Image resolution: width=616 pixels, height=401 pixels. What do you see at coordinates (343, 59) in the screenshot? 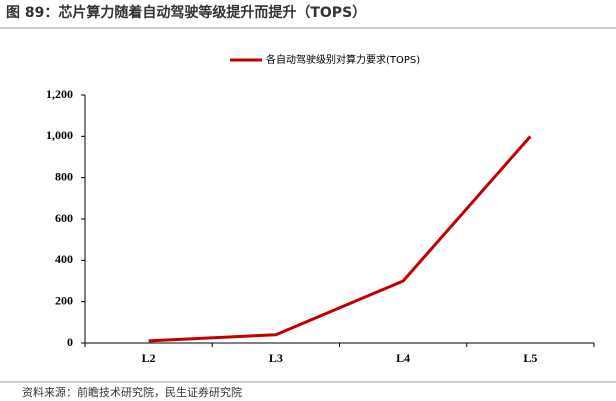
I see `legend-label: 各自动驾驶级别对算力要求(TOPS)` at bounding box center [343, 59].